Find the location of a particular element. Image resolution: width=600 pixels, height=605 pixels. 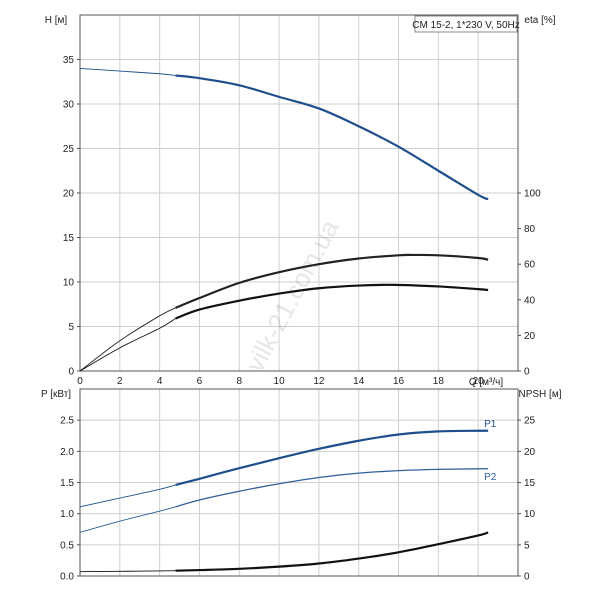

x-axis-title: Q [м³/ч] is located at coordinates (486, 382).